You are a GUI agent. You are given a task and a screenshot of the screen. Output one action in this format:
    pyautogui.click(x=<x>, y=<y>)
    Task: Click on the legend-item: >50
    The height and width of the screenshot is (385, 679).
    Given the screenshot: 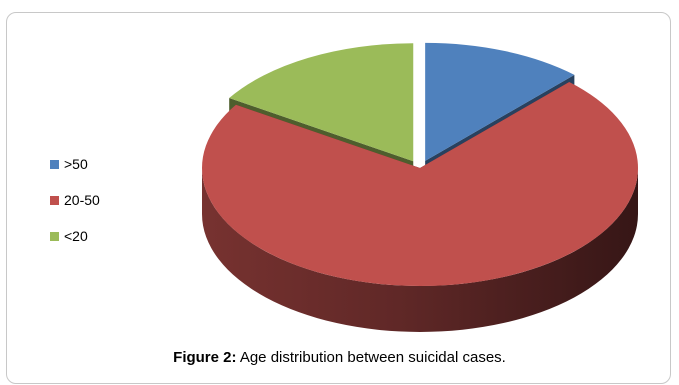 What is the action you would take?
    pyautogui.click(x=75, y=164)
    